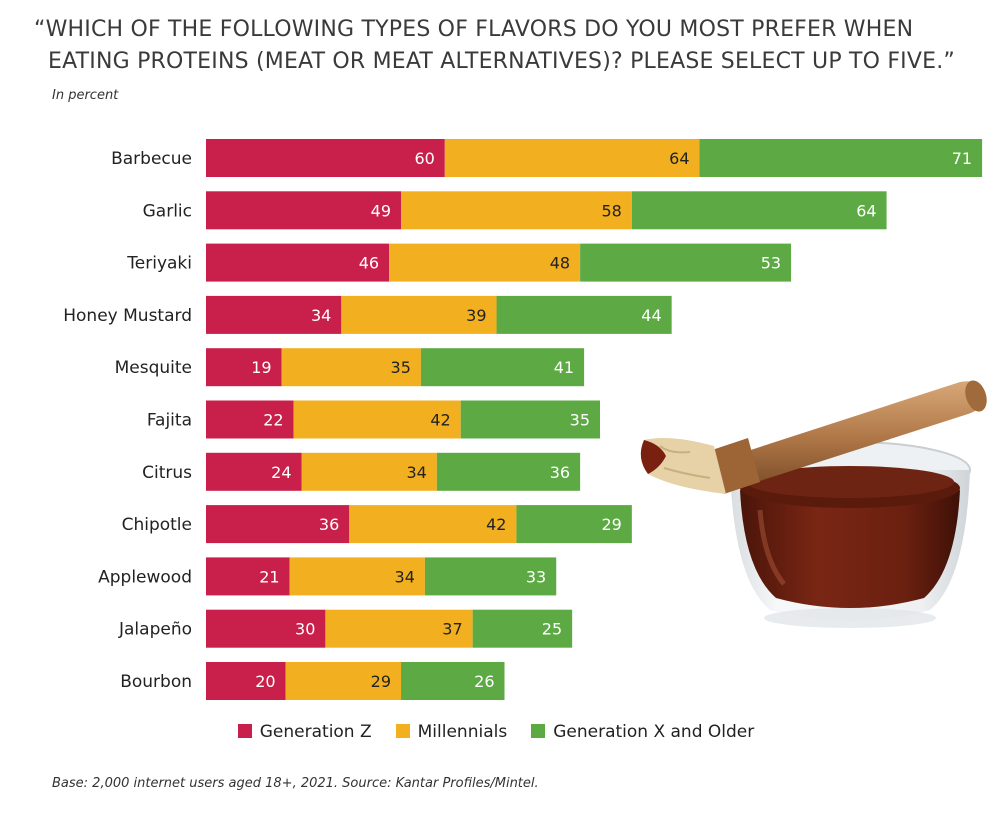 This screenshot has width=992, height=830. What do you see at coordinates (281, 472) in the screenshot?
I see `data-label: 24` at bounding box center [281, 472].